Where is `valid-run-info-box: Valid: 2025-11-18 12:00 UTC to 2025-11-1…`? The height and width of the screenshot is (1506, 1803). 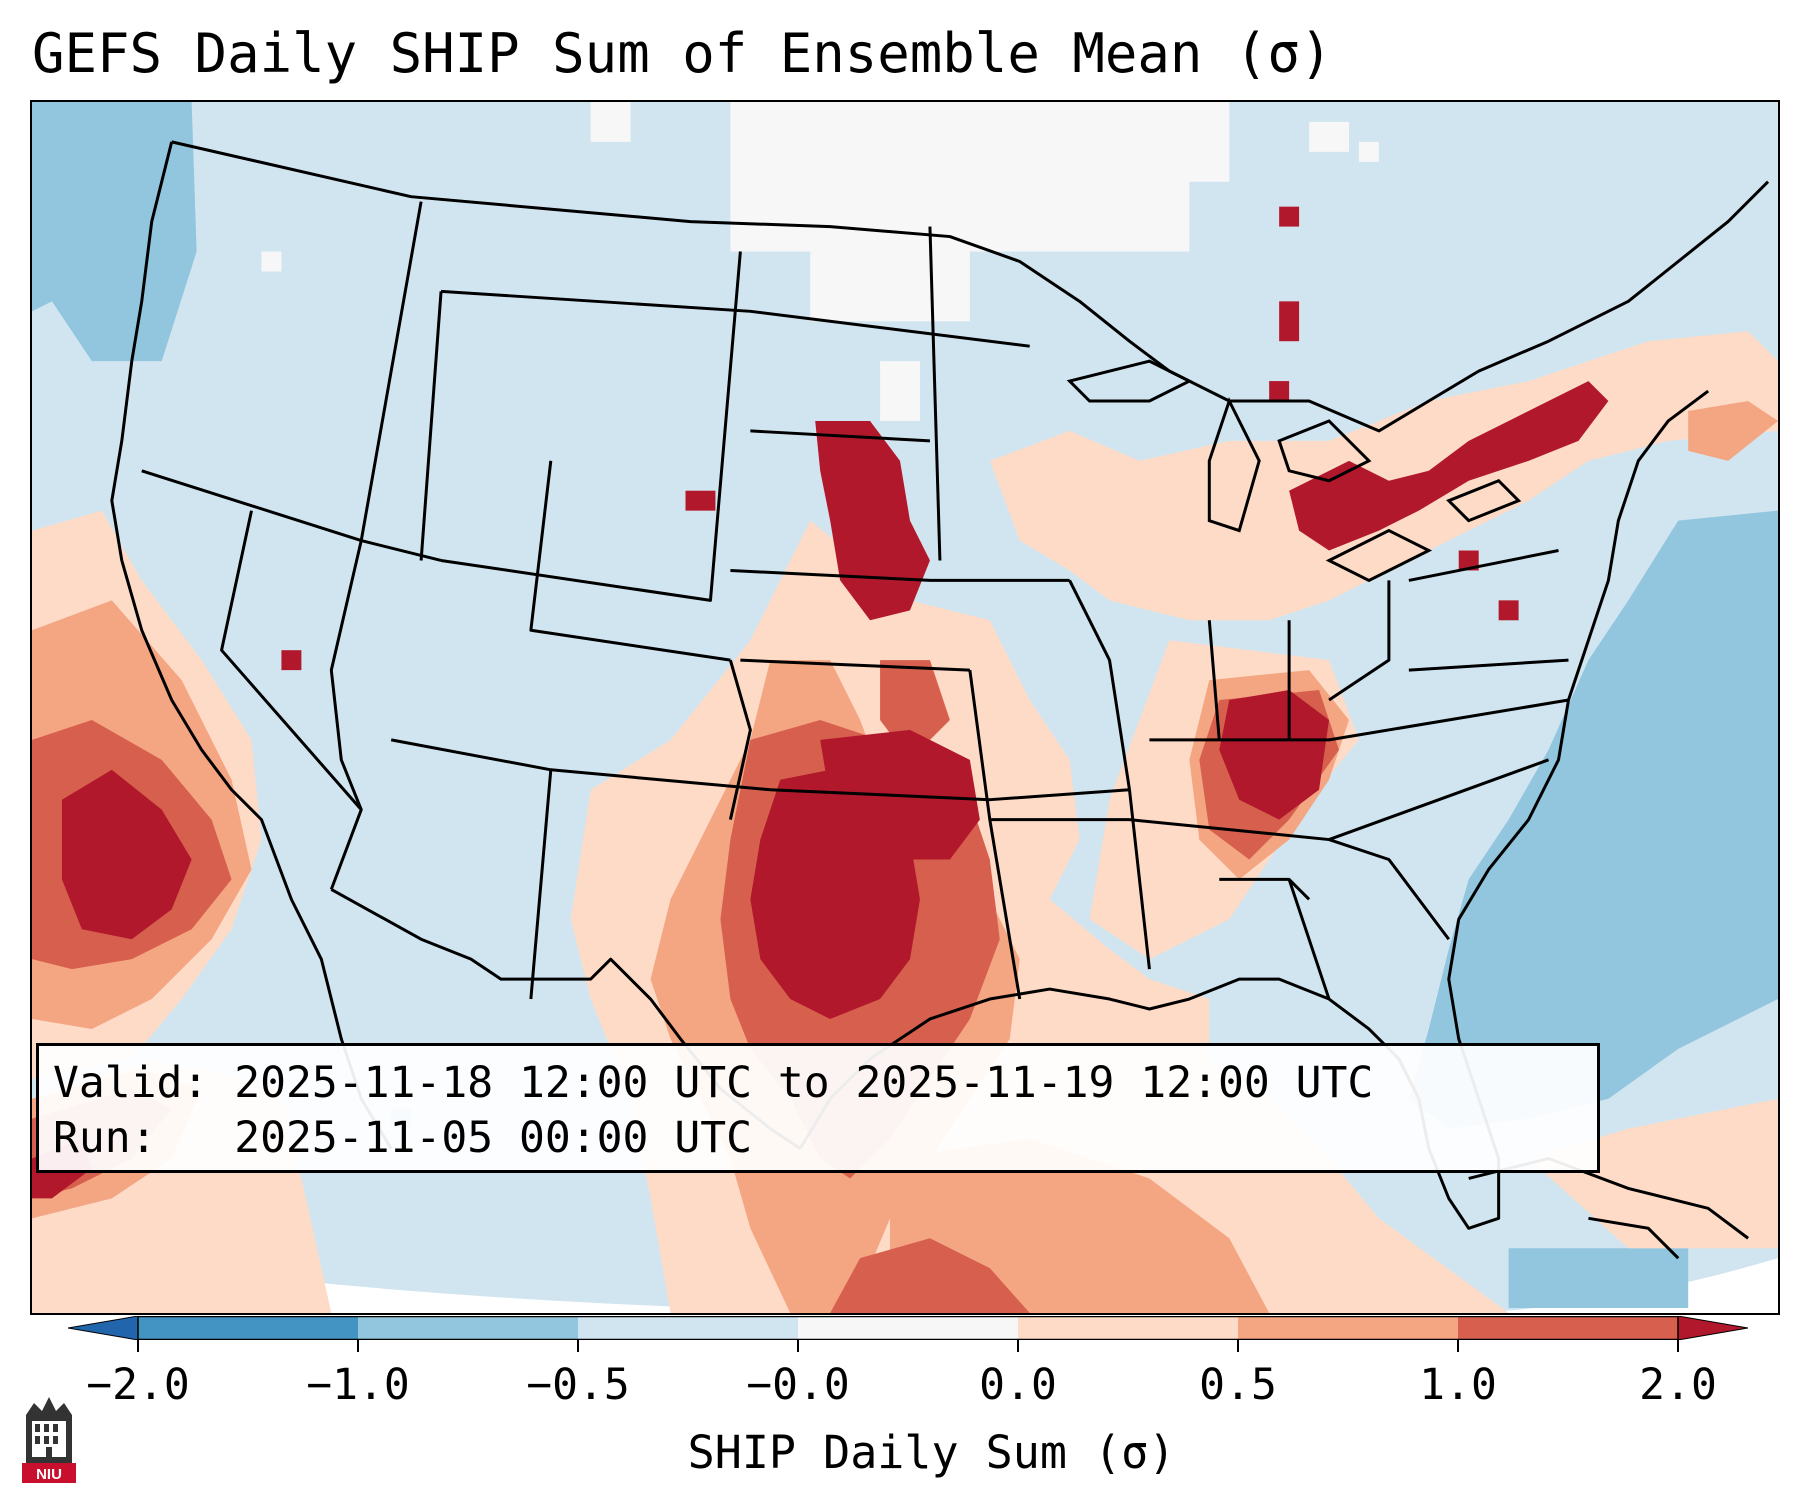 valid-run-info-box: Valid: 2025-11-18 12:00 UTC to 2025-11-1… is located at coordinates (818, 1108).